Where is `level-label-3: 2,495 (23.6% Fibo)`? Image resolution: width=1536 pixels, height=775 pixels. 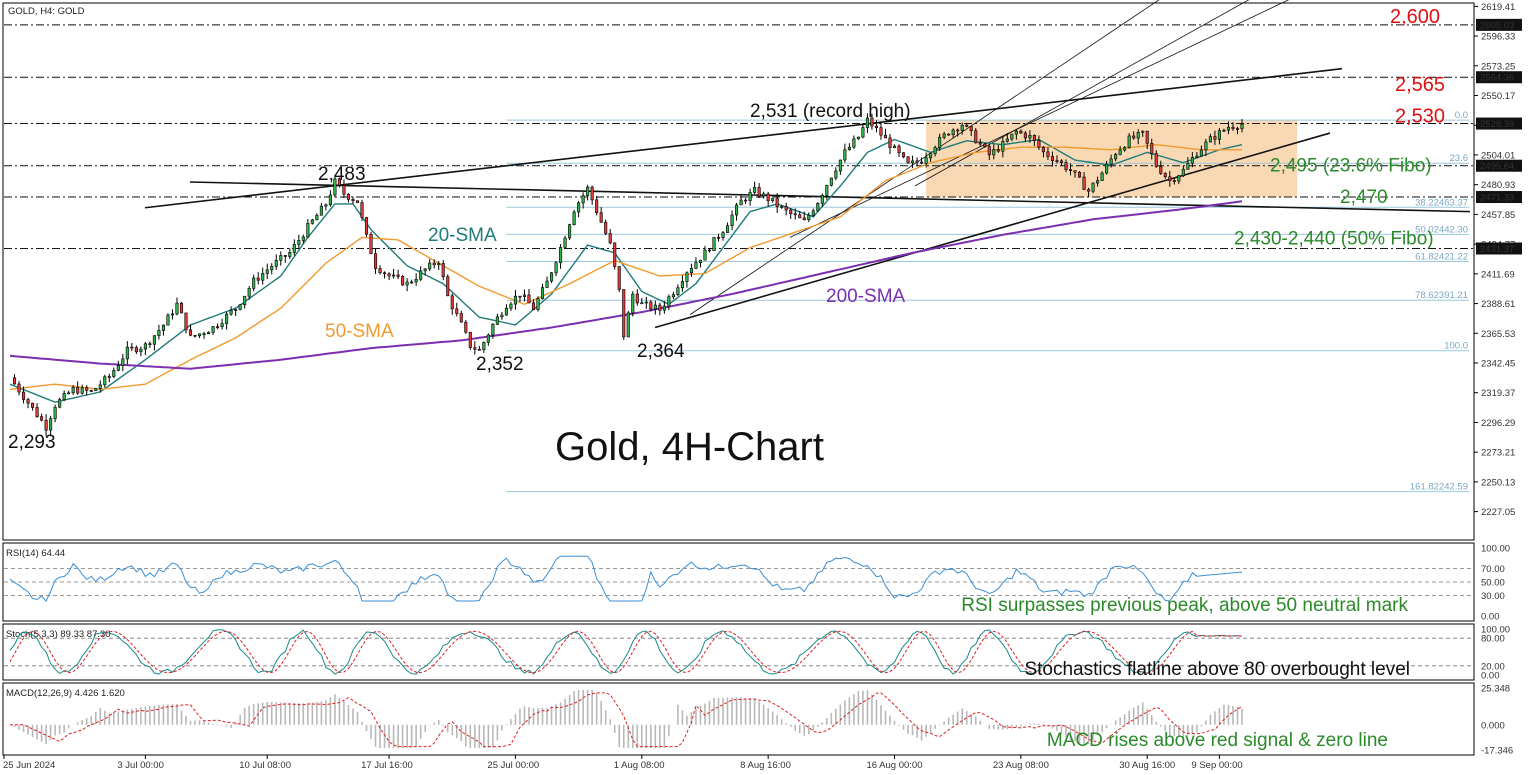 level-label-3: 2,495 (23.6% Fibo) is located at coordinates (1351, 166).